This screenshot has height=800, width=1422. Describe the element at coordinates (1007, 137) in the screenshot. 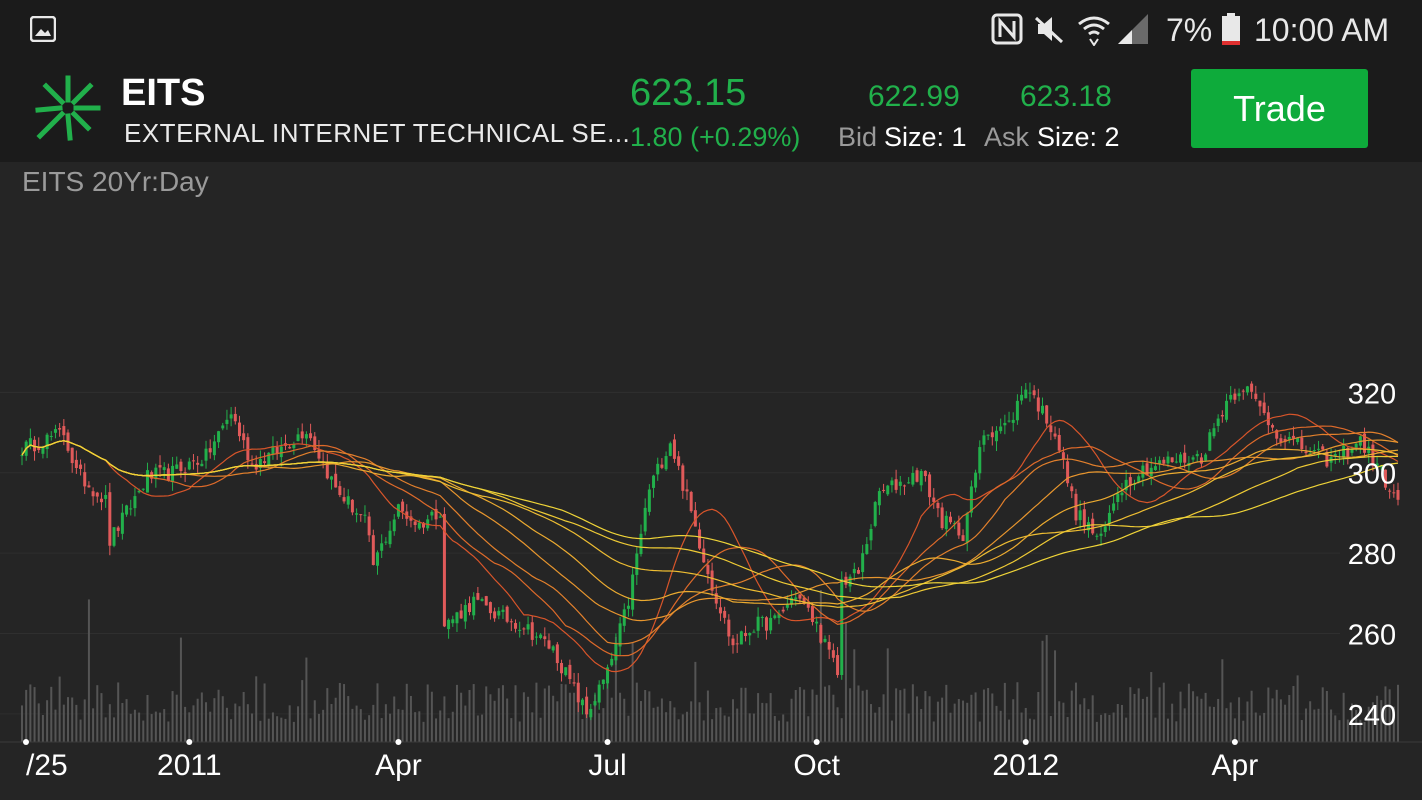

I see `ask-label: Ask` at that location.